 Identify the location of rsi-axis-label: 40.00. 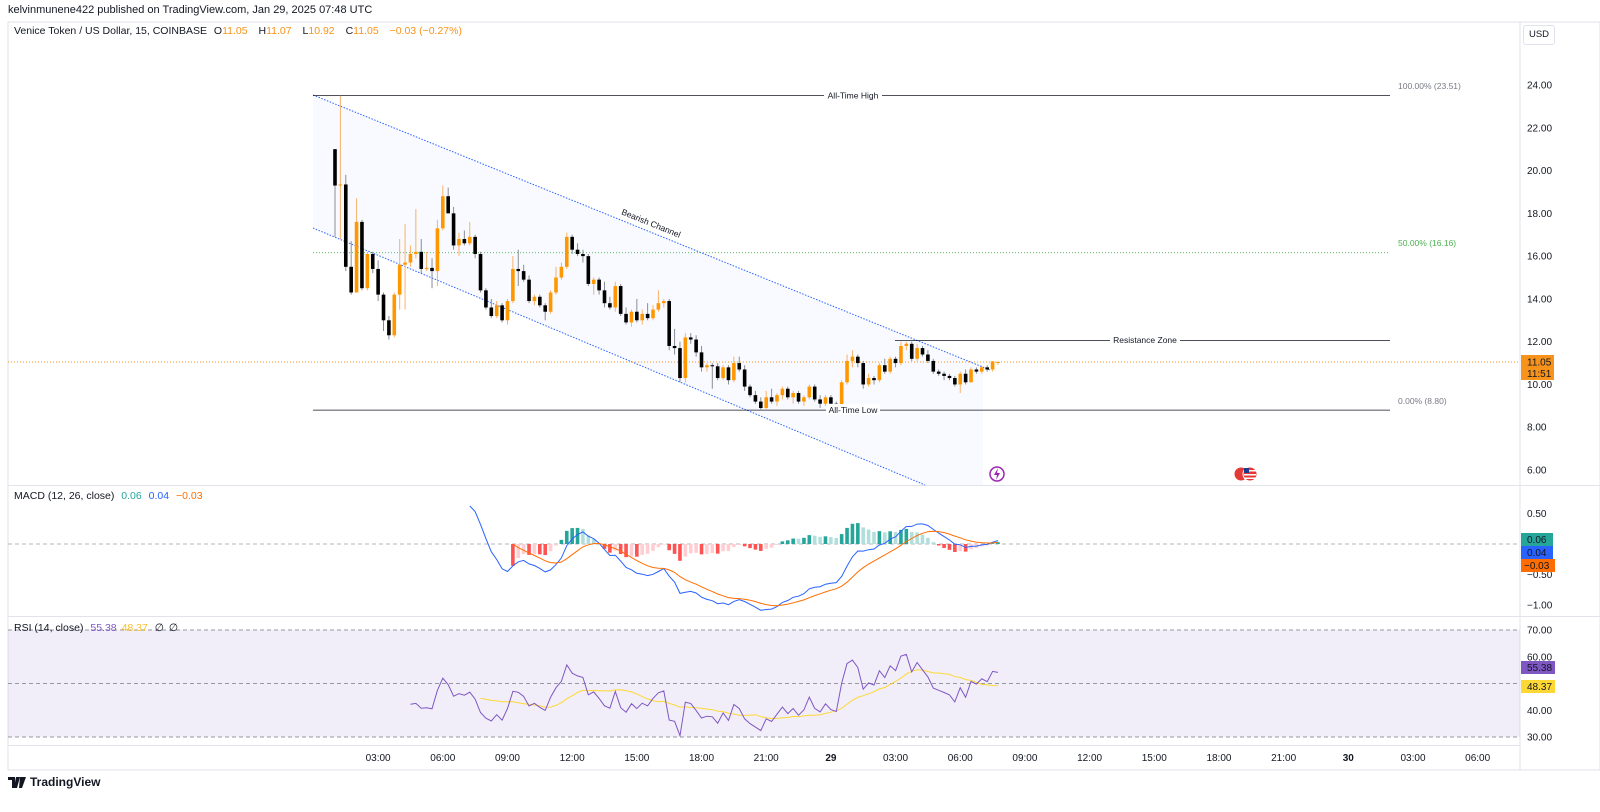
(1539, 711).